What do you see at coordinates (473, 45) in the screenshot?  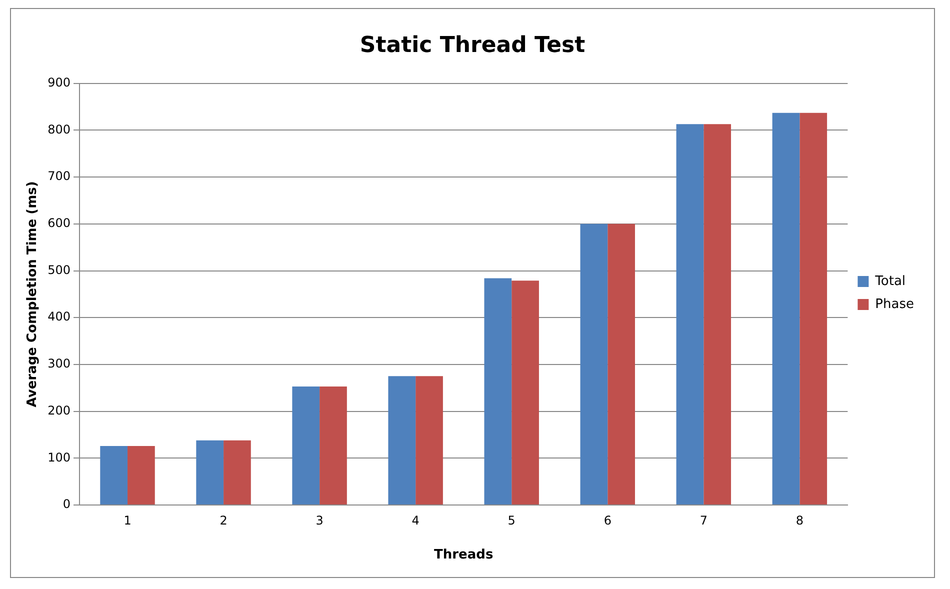 I see `chart-title: Static Thread Test` at bounding box center [473, 45].